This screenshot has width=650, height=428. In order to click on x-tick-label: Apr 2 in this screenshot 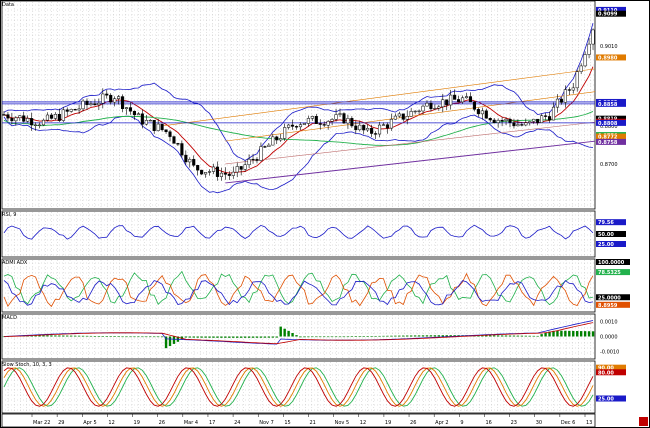, I will do `click(441, 423)`.